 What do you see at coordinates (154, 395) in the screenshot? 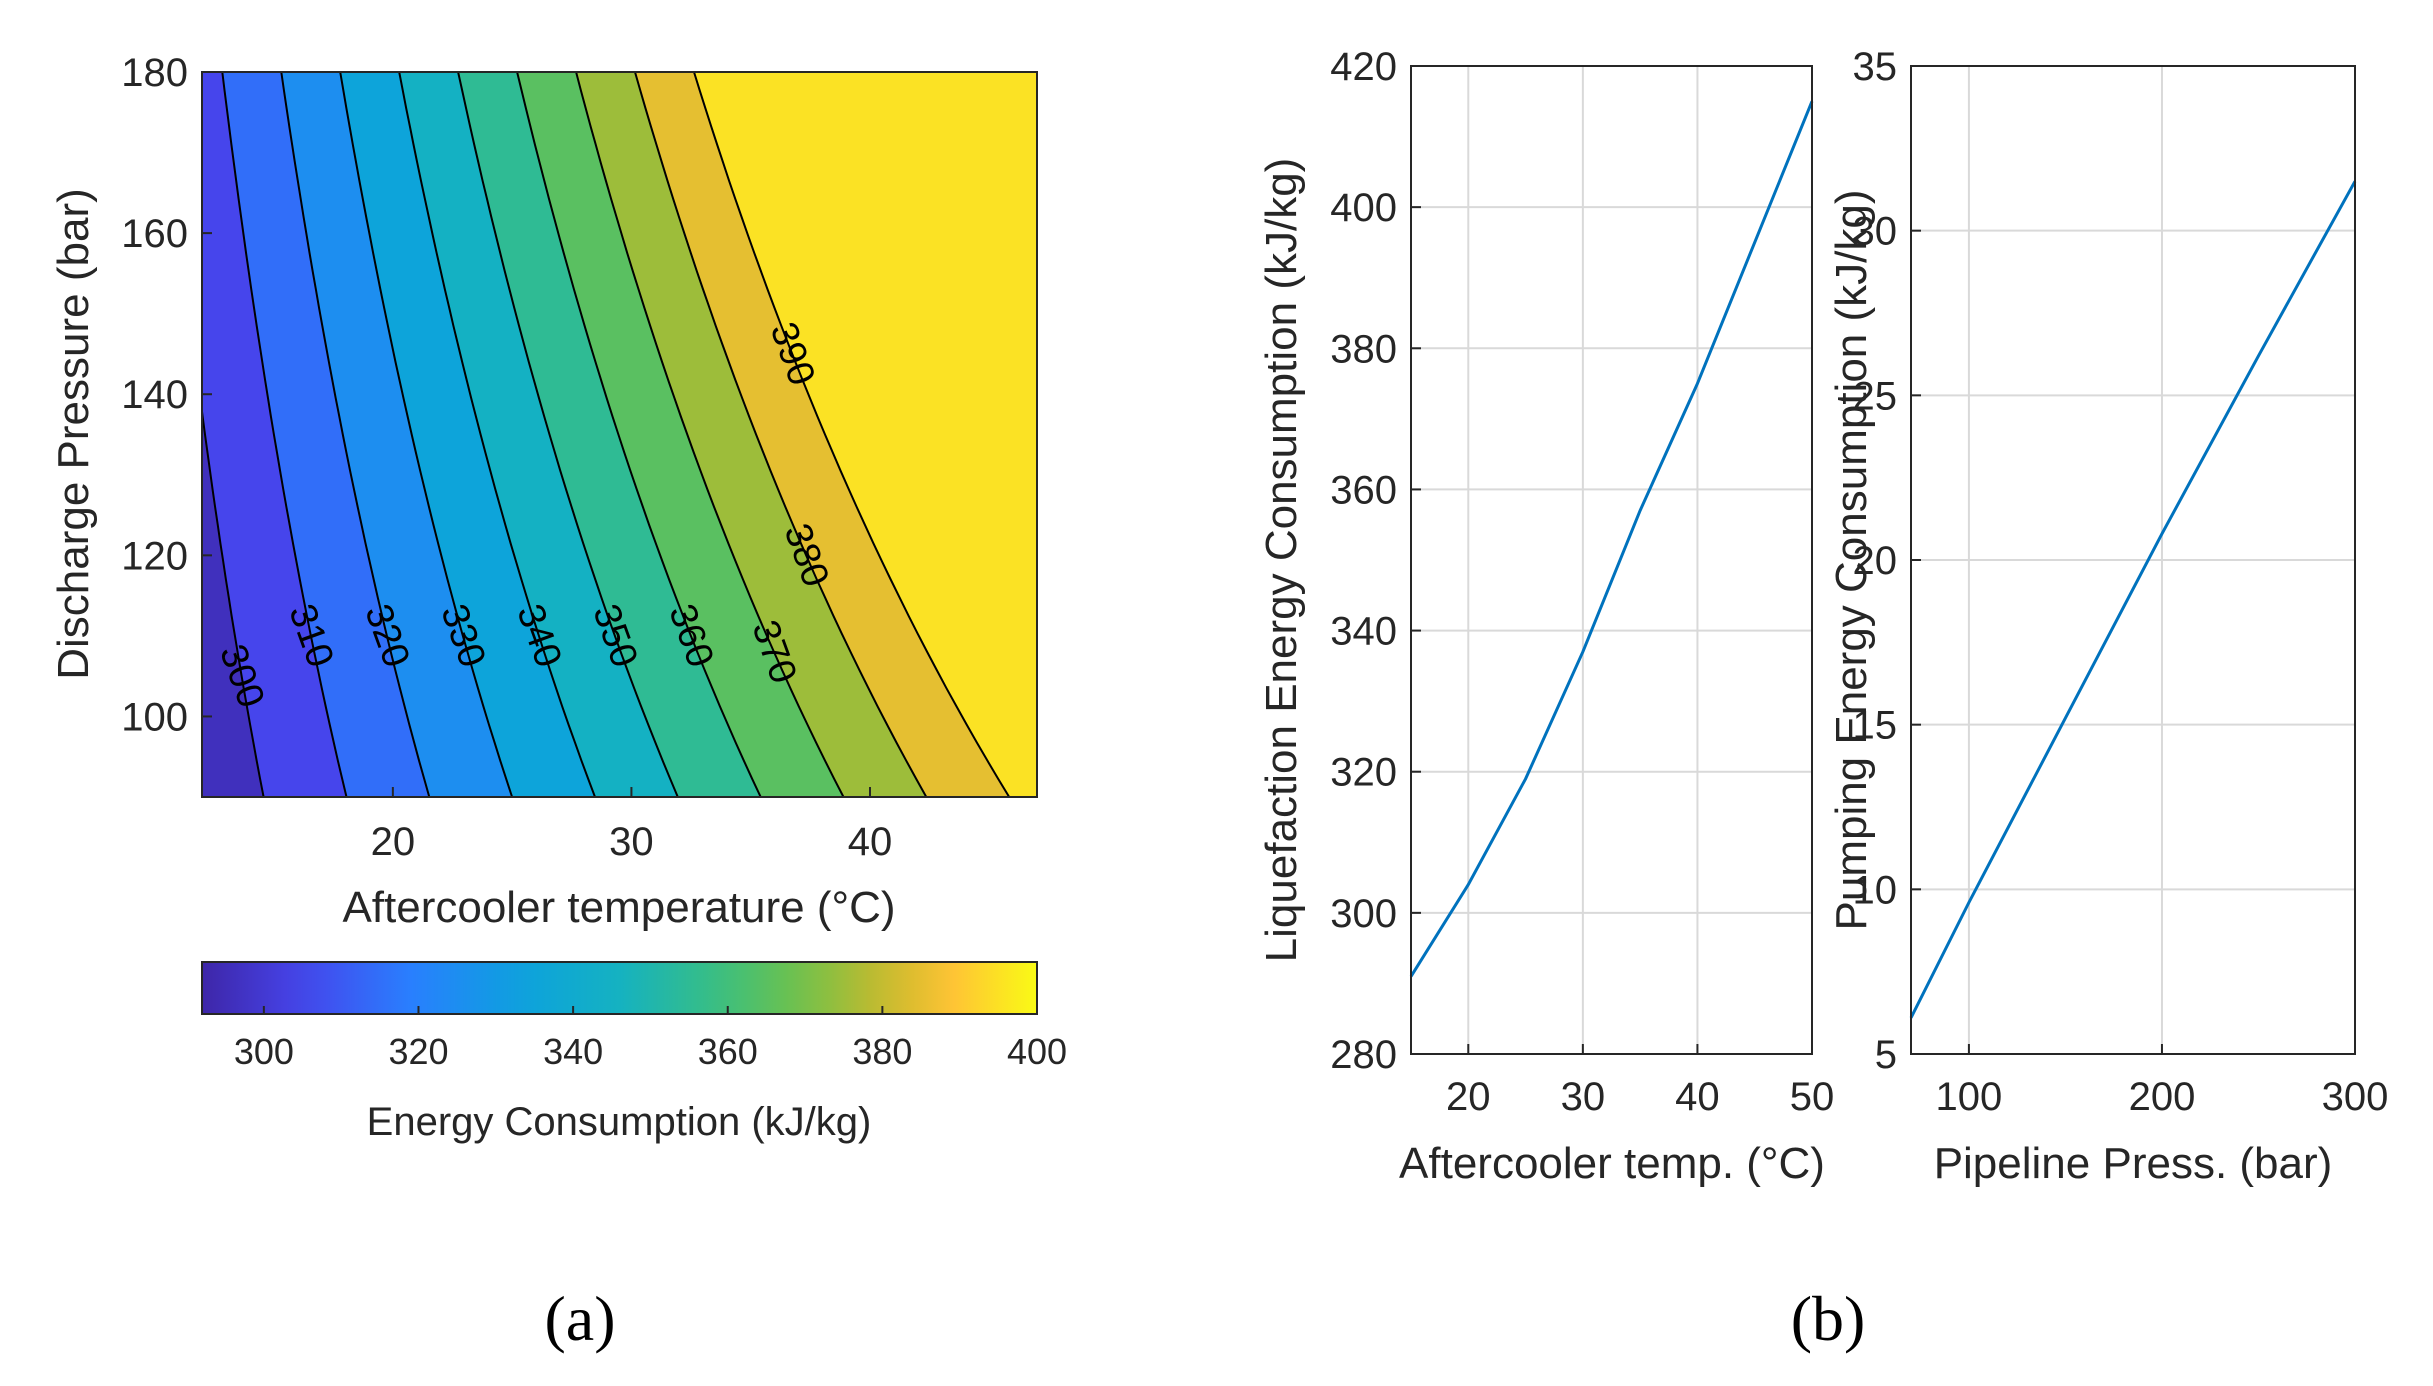
I see `y-tick-label: 140` at bounding box center [154, 395].